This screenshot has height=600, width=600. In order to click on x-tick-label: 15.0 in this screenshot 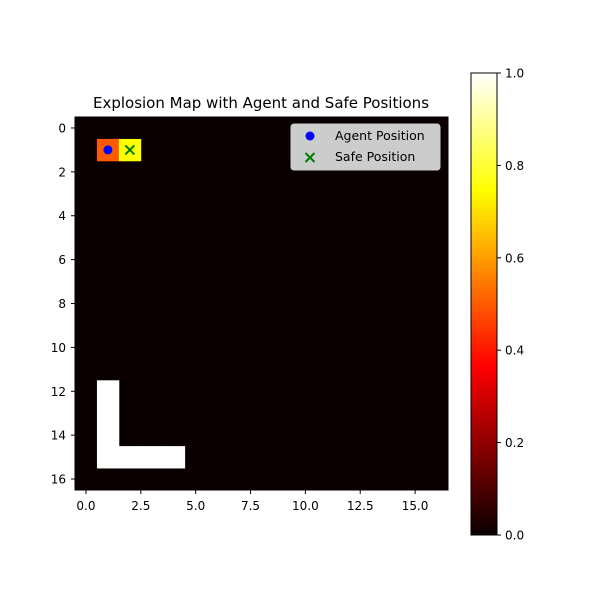, I will do `click(415, 506)`.